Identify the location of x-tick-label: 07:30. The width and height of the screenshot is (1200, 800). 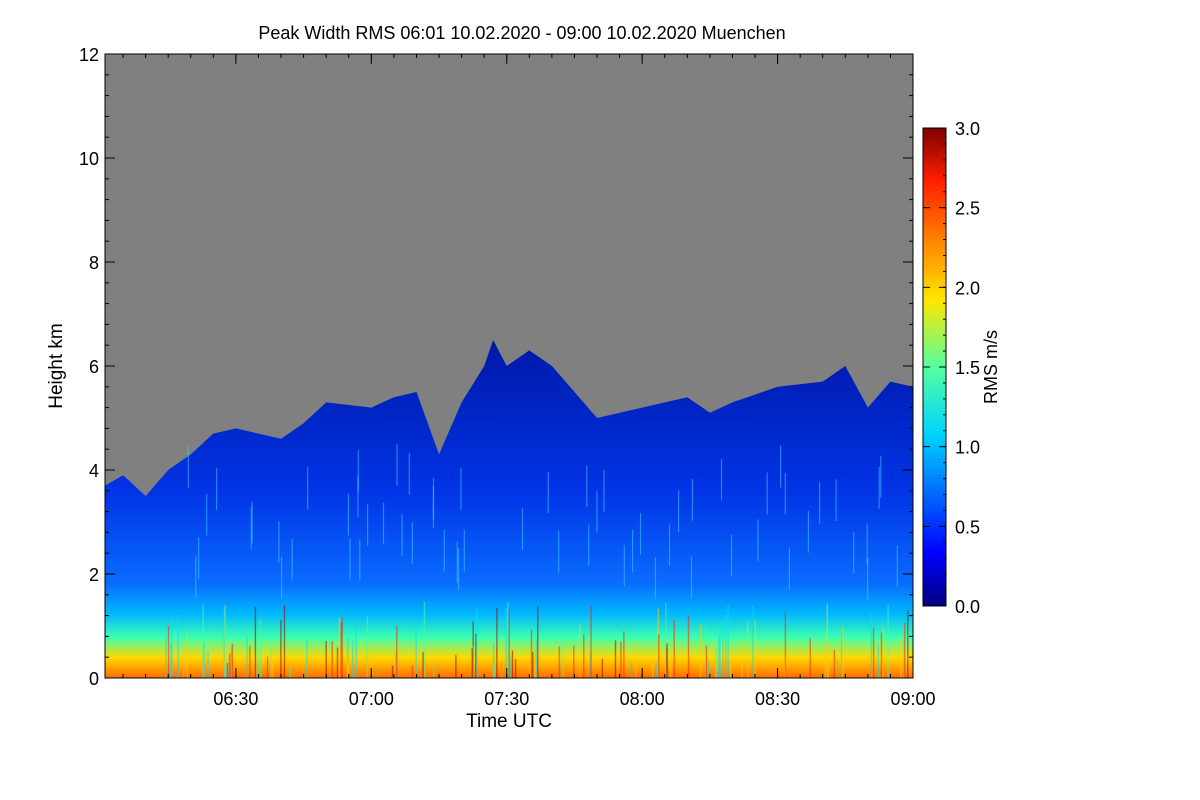
(506, 699).